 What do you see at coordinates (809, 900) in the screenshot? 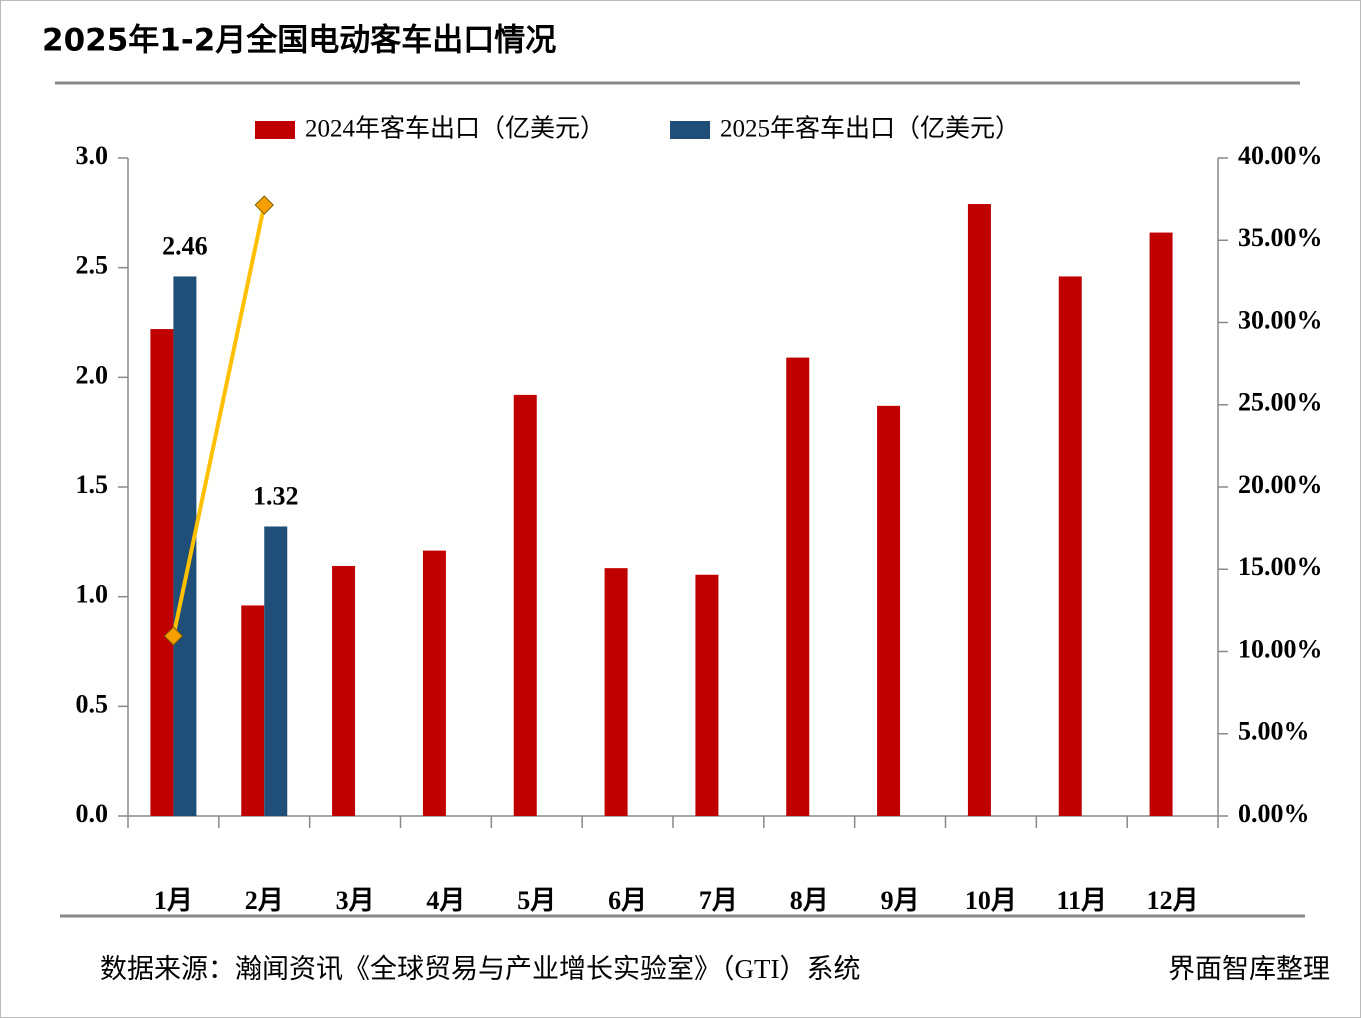
I see `x-tick-label: 8月` at bounding box center [809, 900].